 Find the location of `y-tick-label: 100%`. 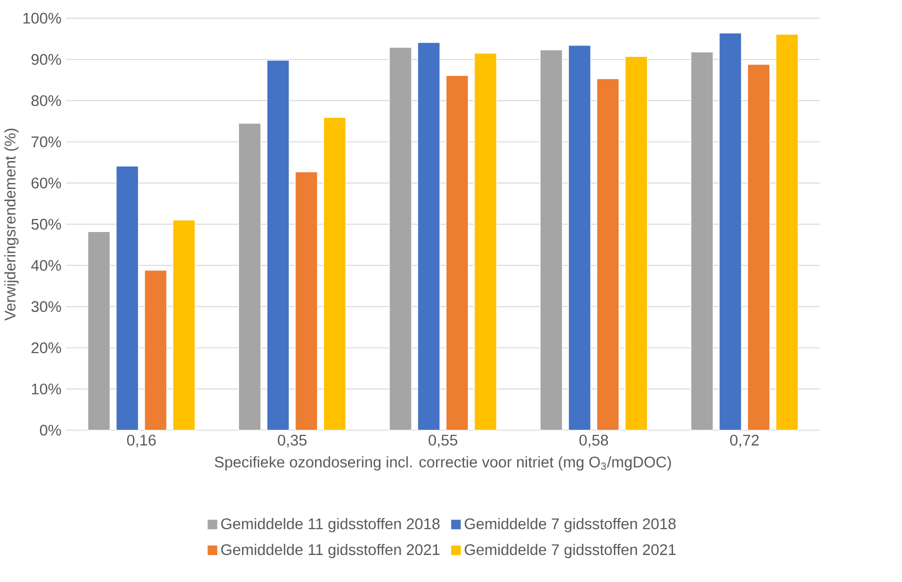

y-tick-label: 100% is located at coordinates (42, 18).